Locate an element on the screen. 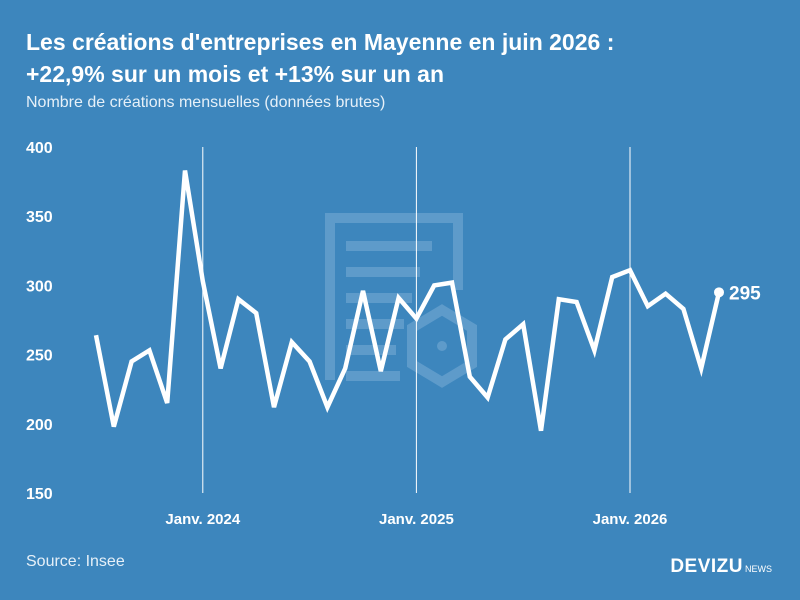  y-axis: 150 200 250 300 350 400 is located at coordinates (39, 321).